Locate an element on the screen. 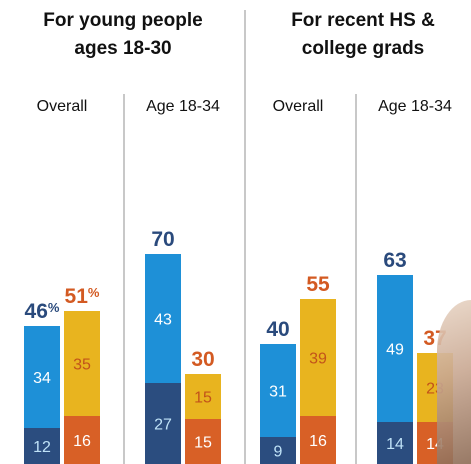 The image size is (471, 464). segment-label-lower: 14 is located at coordinates (395, 444).